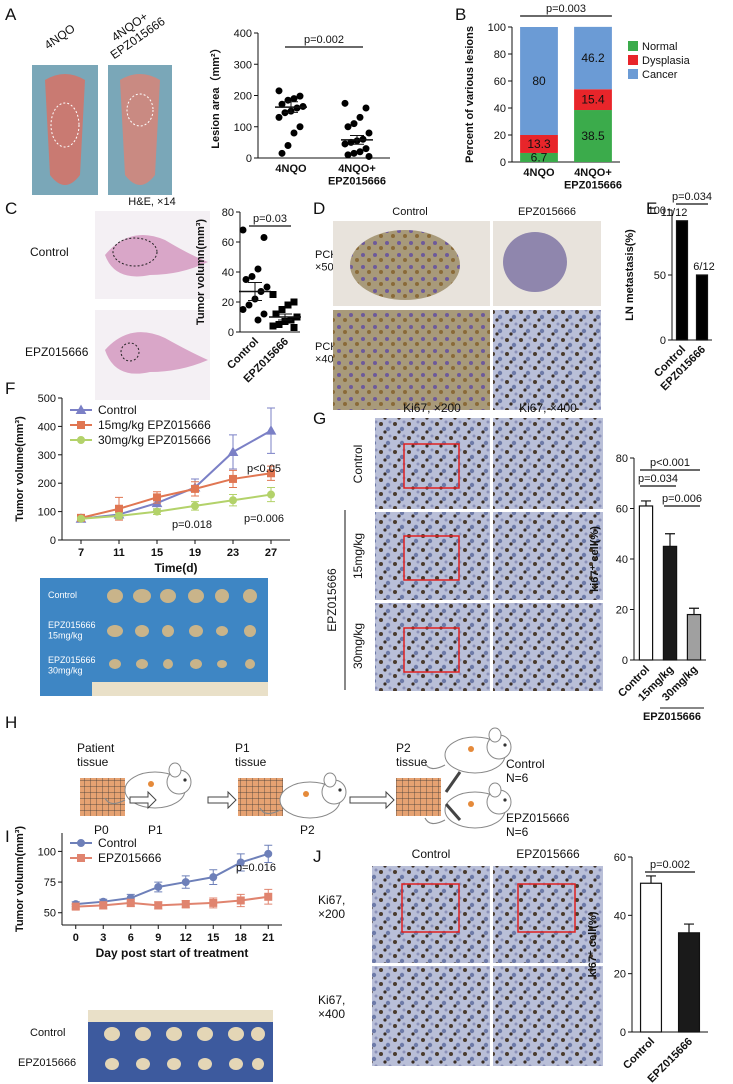 Image resolution: width=733 pixels, height=1084 pixels. I want to click on y-tick-label: 100, so click(497, 28).